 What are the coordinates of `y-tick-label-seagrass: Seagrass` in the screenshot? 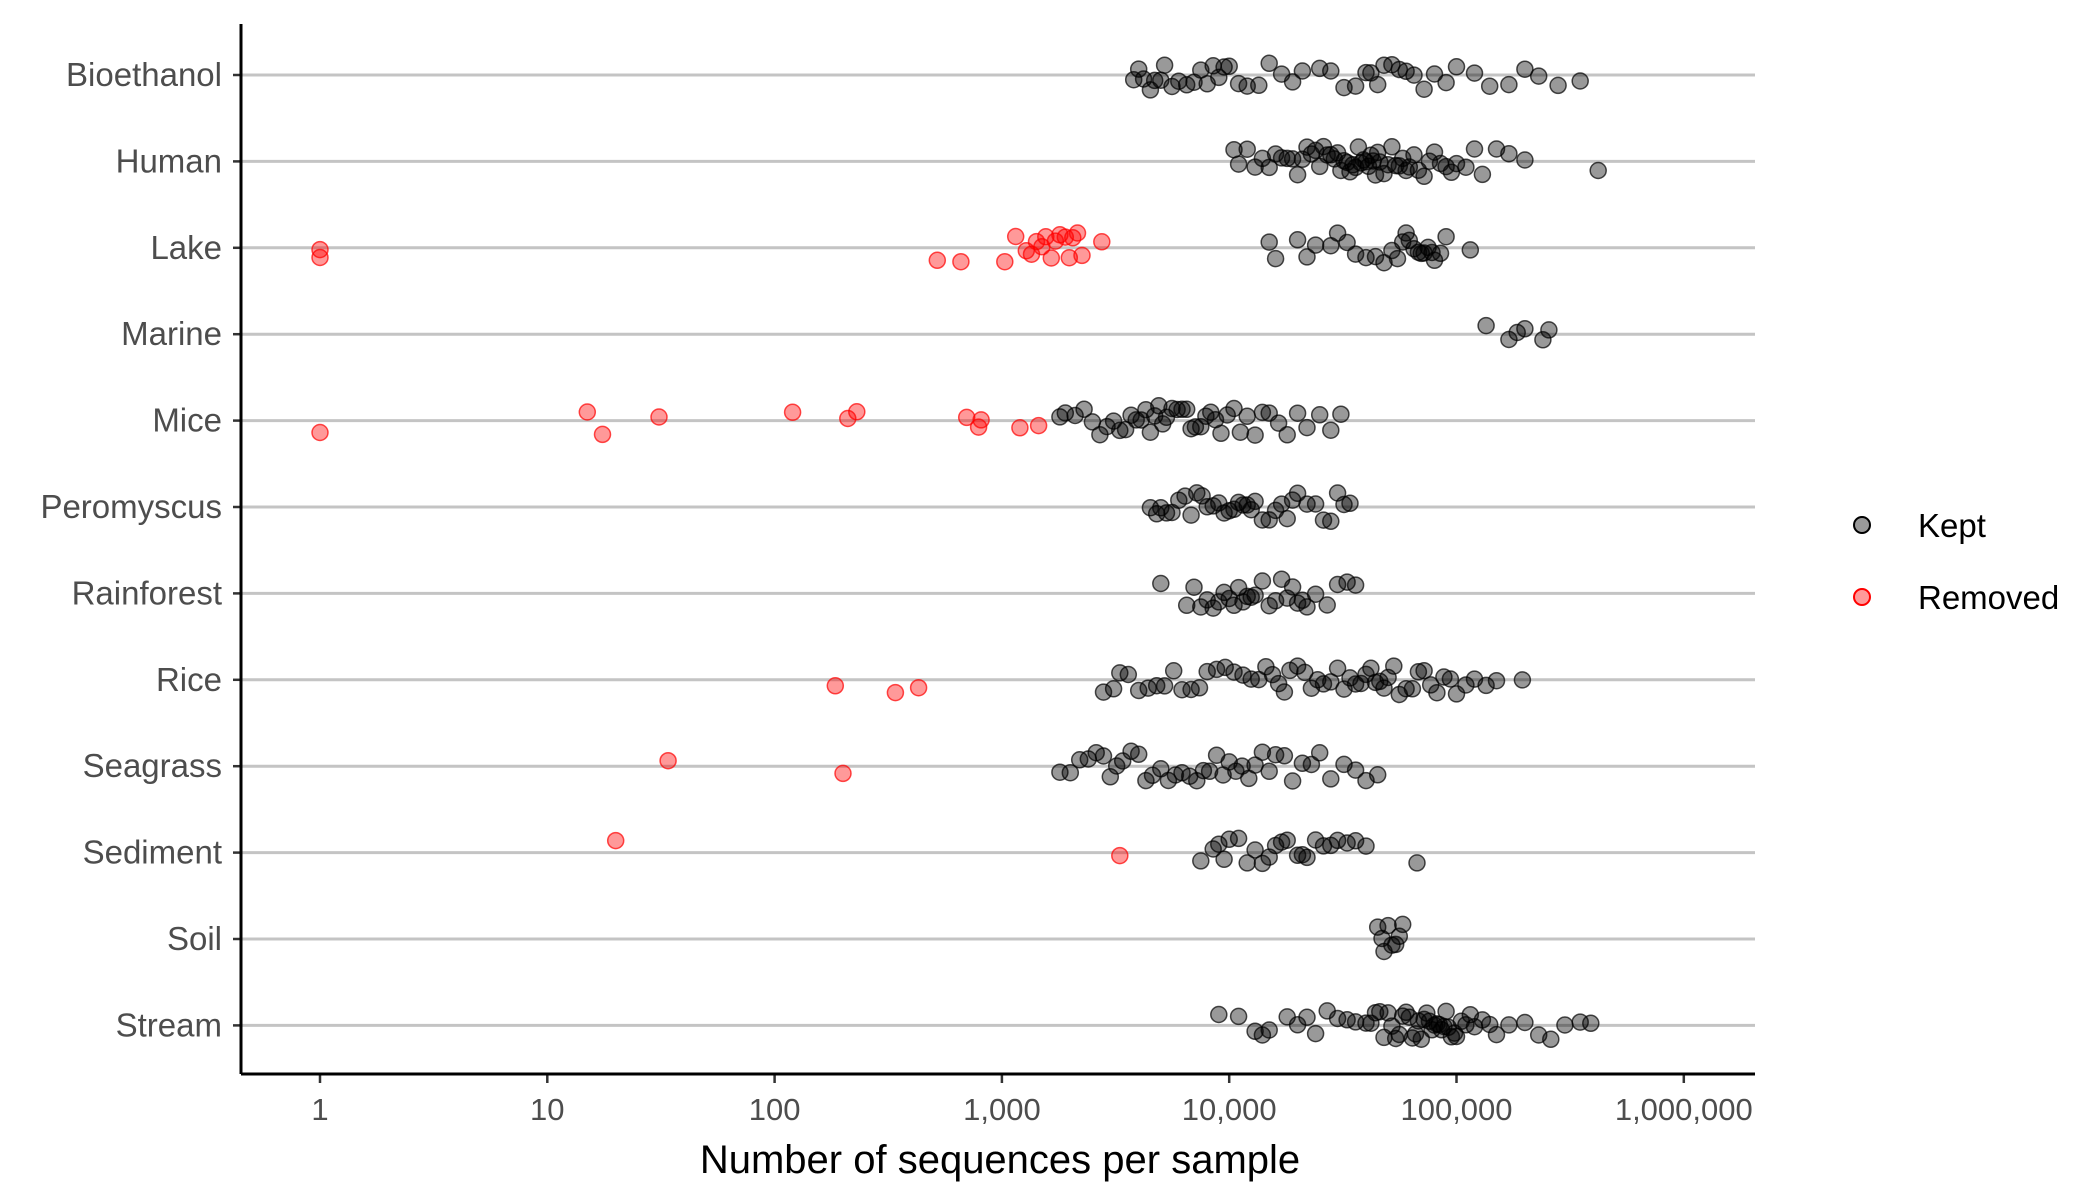 It's located at (152, 765).